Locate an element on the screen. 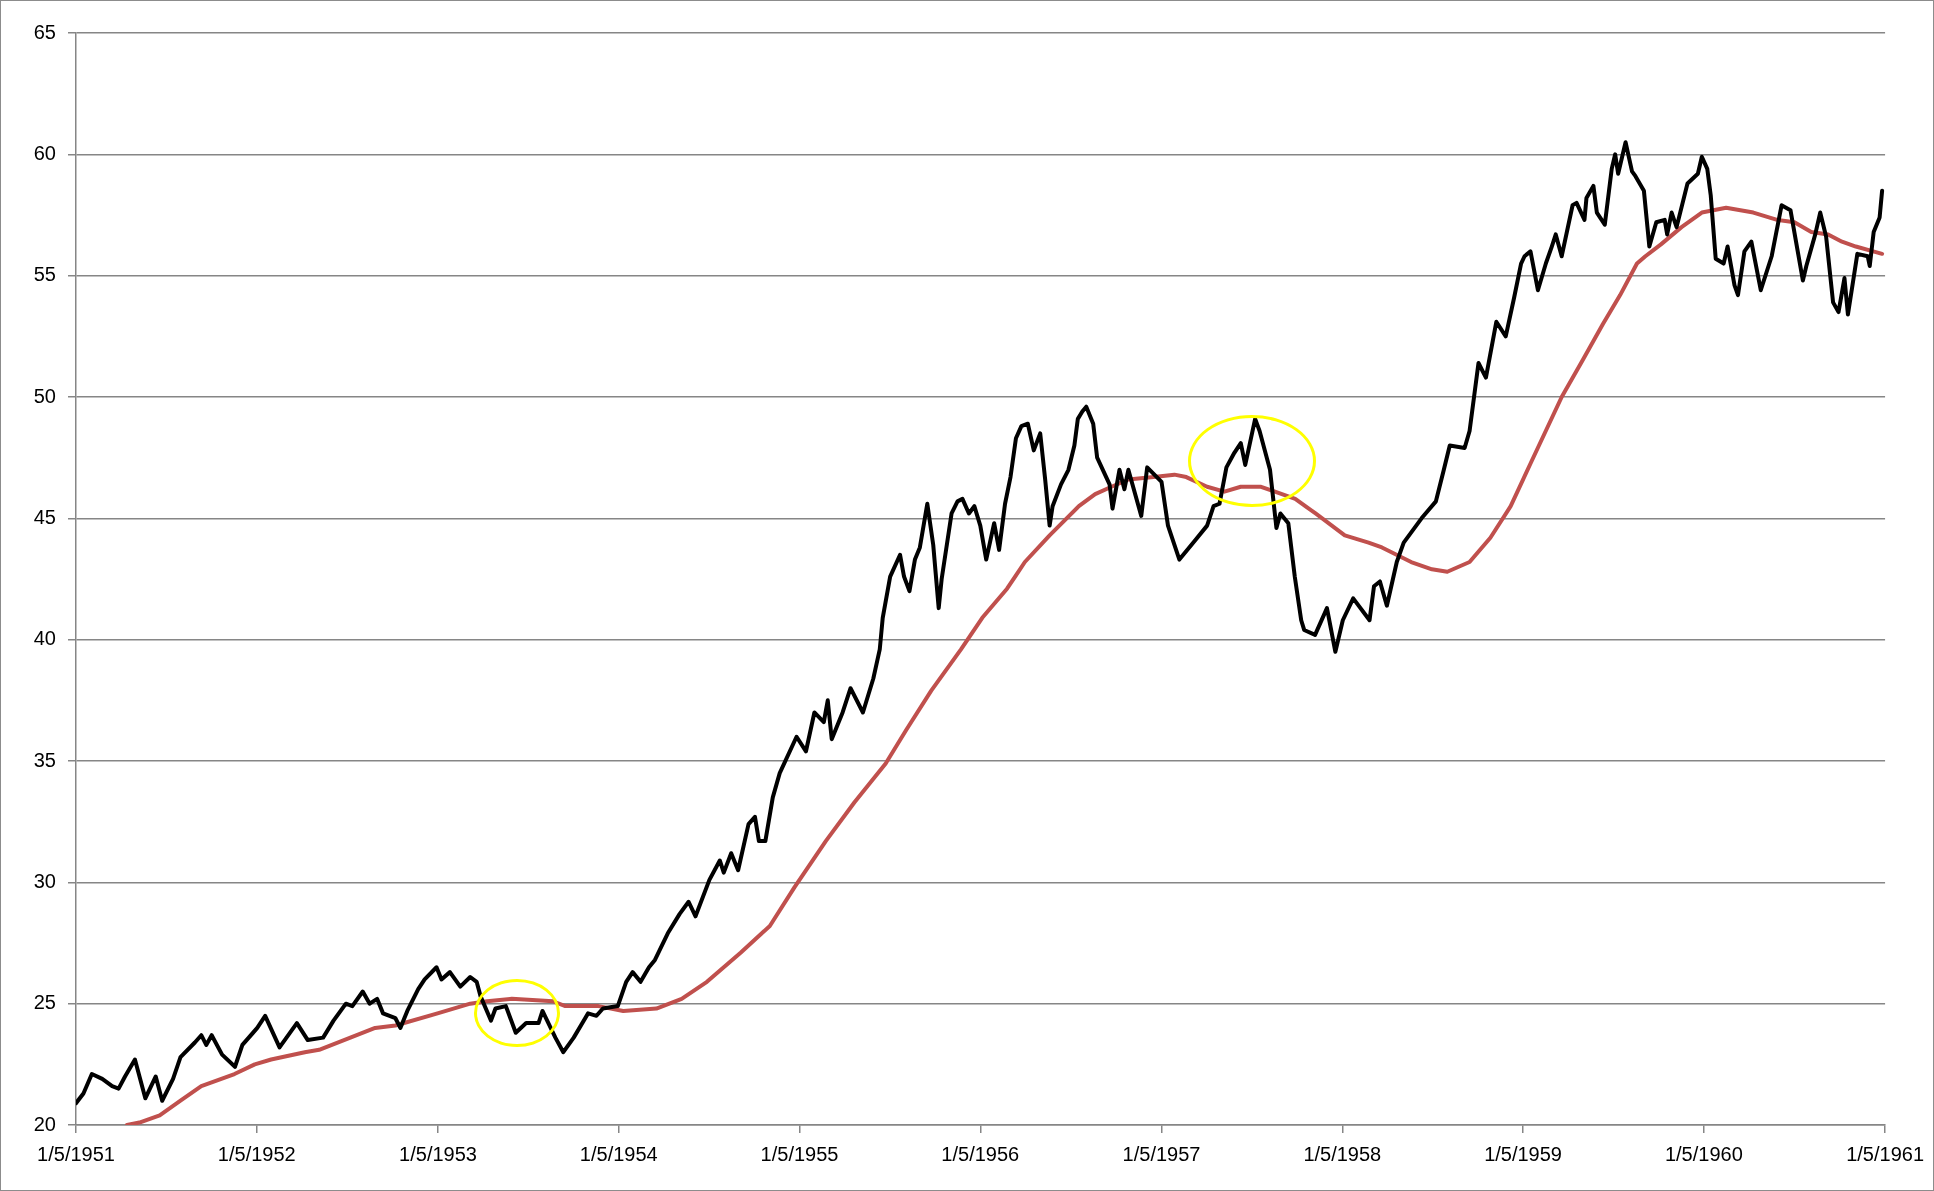 The height and width of the screenshot is (1191, 1934). y-tick-label: 20 is located at coordinates (44, 1123).